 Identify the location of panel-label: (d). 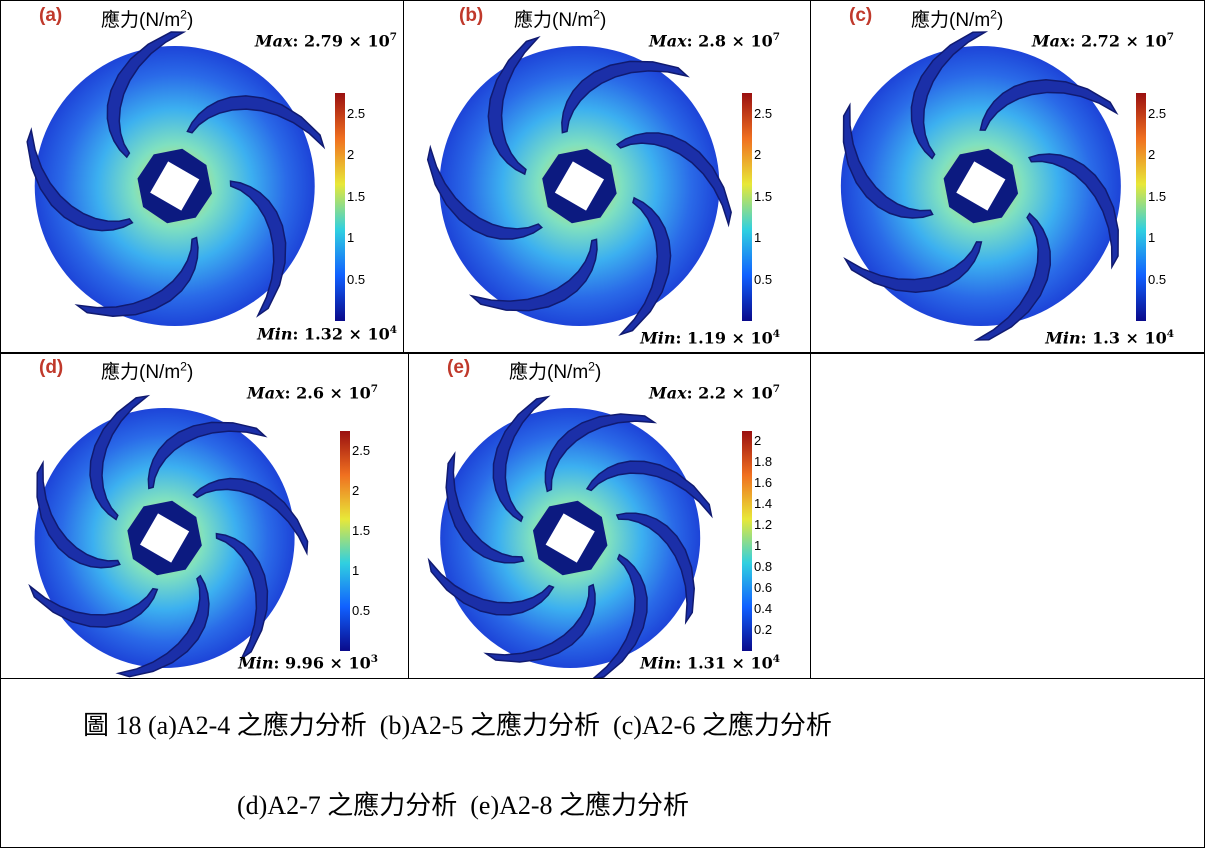
(51, 367).